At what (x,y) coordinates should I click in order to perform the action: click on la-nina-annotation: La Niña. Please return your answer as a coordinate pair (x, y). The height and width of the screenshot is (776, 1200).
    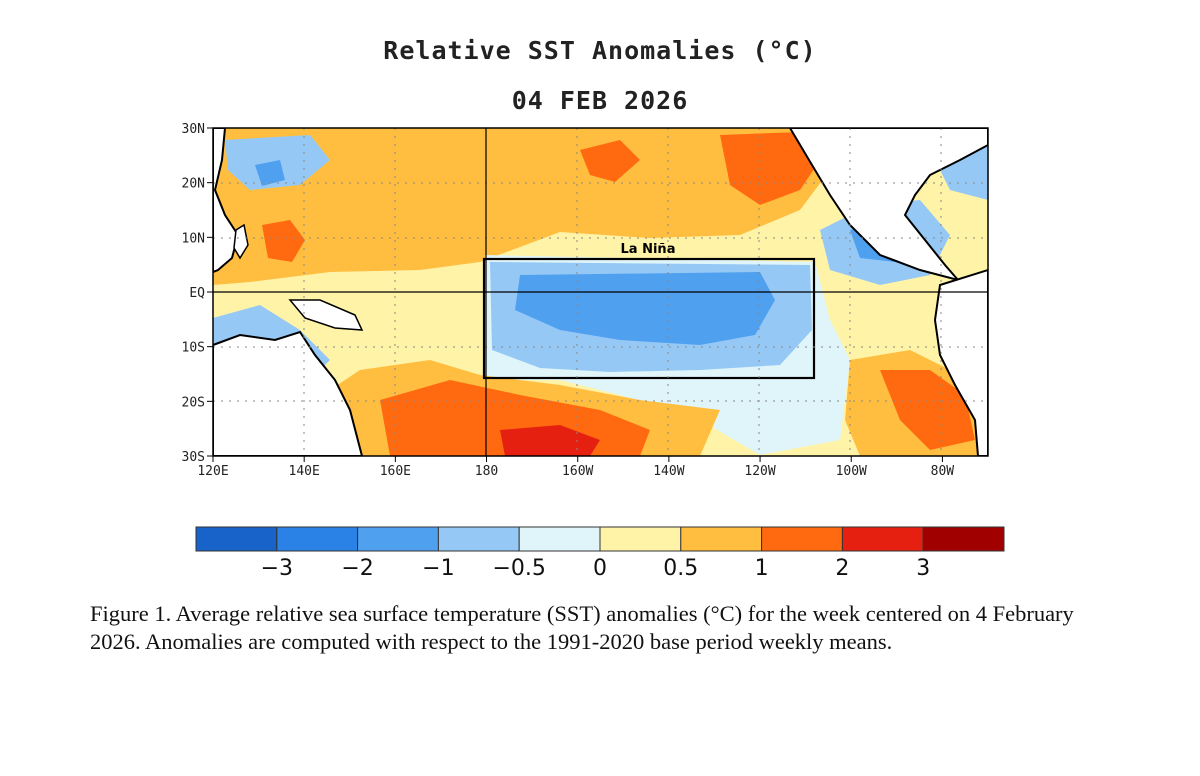
    Looking at the image, I should click on (648, 249).